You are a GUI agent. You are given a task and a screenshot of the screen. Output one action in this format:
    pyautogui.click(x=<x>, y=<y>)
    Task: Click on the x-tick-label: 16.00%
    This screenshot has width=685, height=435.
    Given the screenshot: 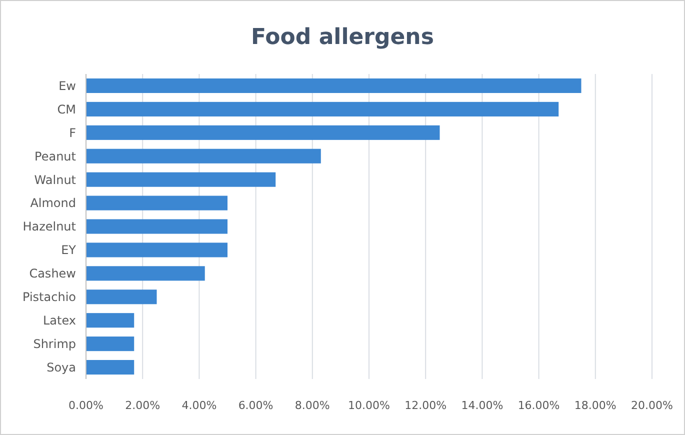 What is the action you would take?
    pyautogui.click(x=539, y=405)
    